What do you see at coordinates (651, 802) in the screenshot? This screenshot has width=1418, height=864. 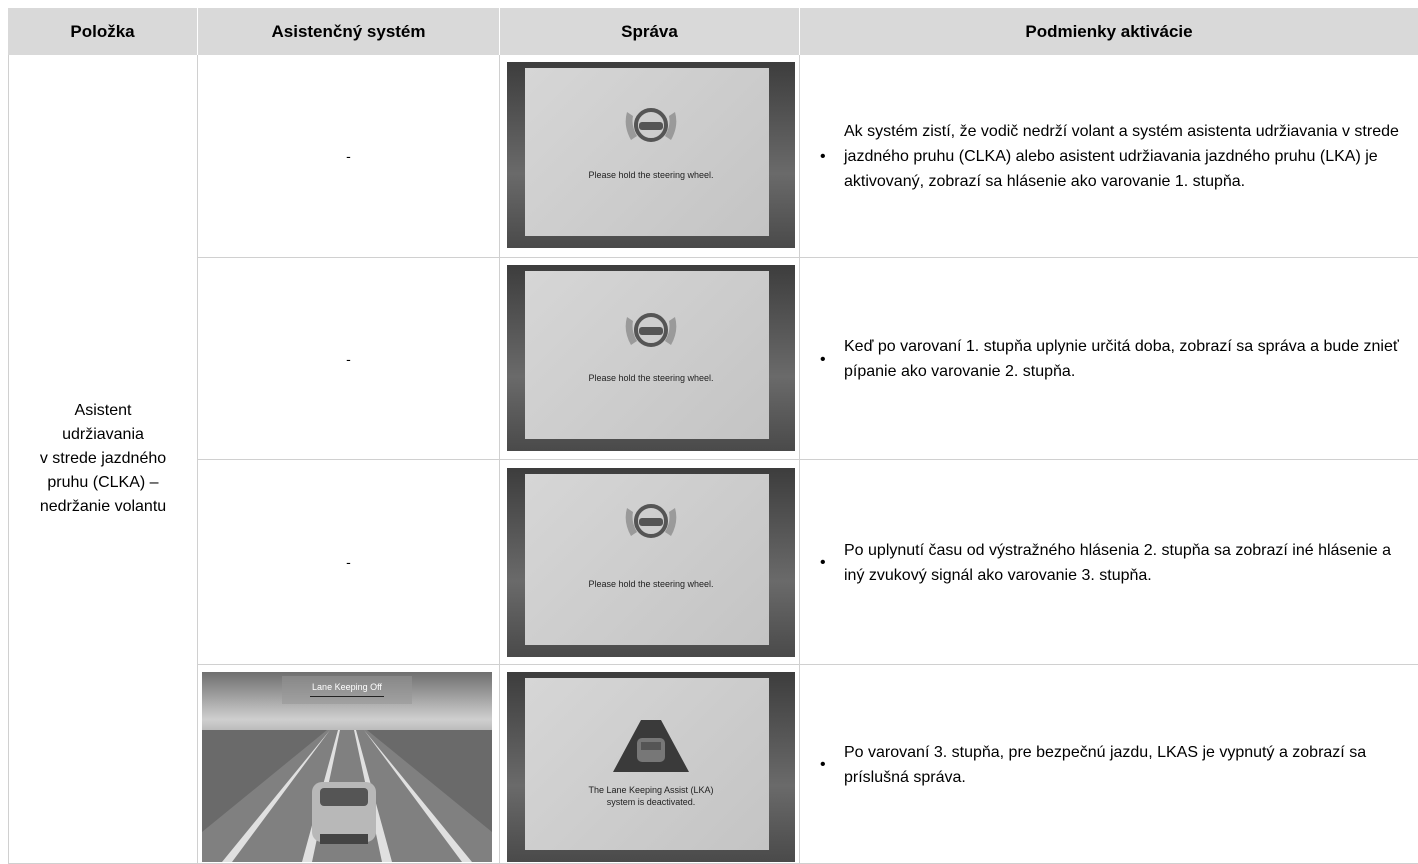 I see `message-line: system is deactivated.` at bounding box center [651, 802].